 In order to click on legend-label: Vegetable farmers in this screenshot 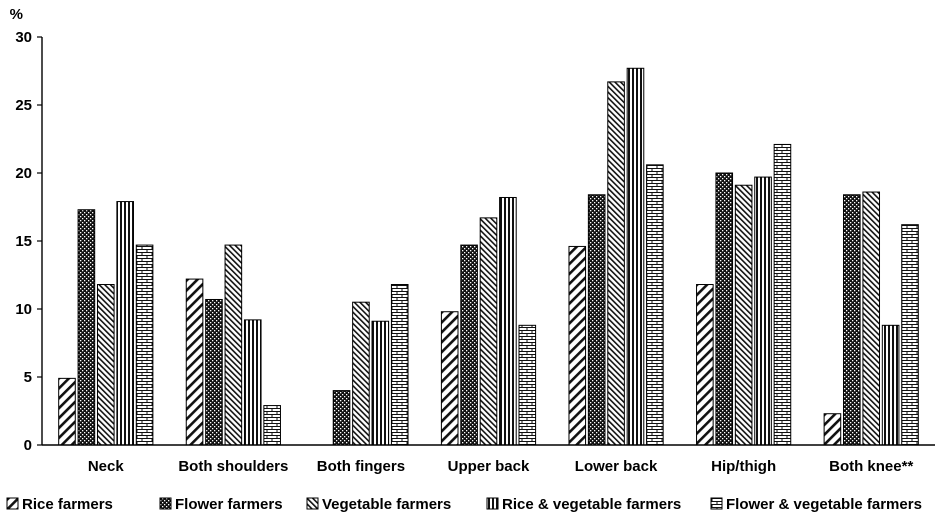, I will do `click(386, 504)`.